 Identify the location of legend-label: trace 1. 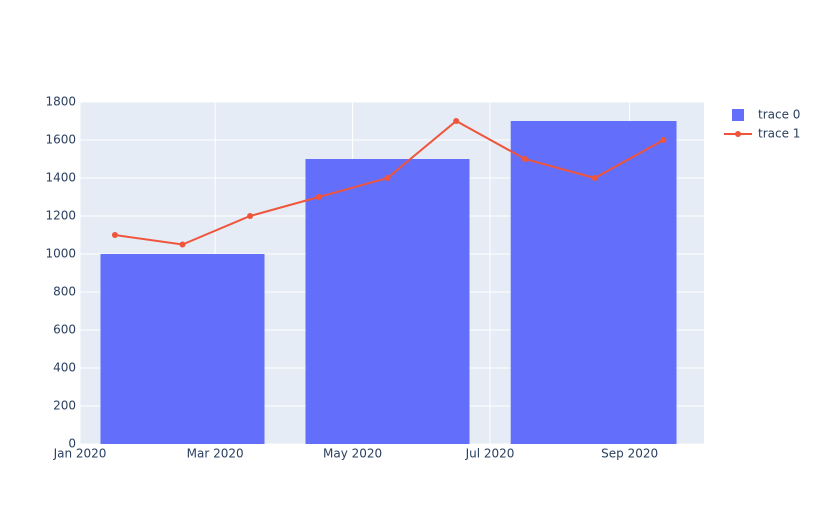
(779, 134).